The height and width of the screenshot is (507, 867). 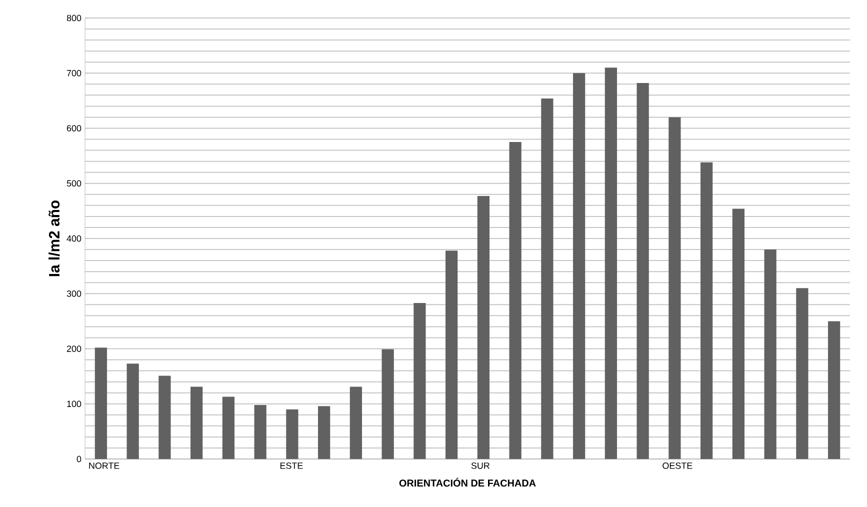 I want to click on y-tick-label: 200, so click(x=74, y=349).